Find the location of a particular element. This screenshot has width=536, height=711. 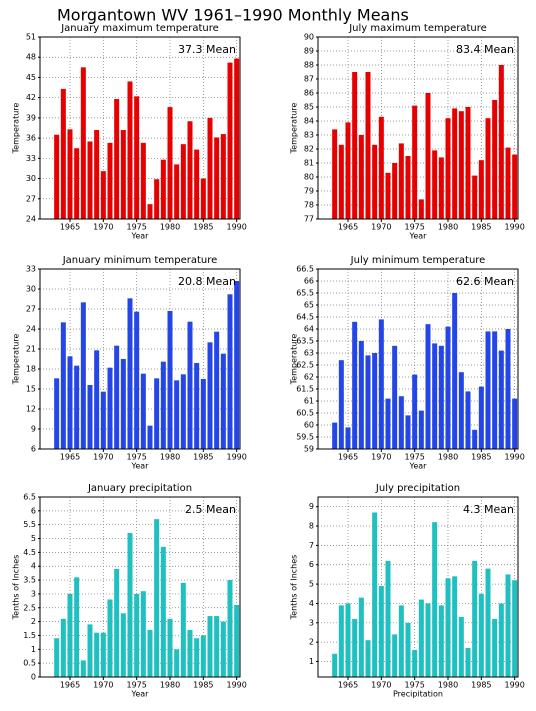

y-tick-label: 2.5 is located at coordinates (29, 607).